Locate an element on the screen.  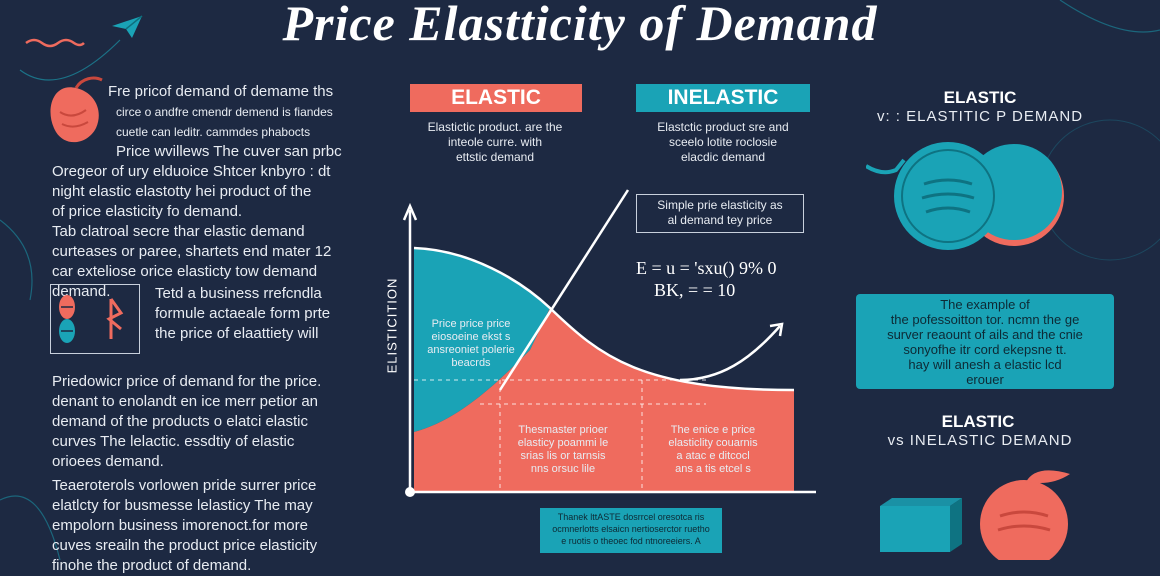
text-line: Tetd a business rrefcndla is located at coordinates (238, 293).